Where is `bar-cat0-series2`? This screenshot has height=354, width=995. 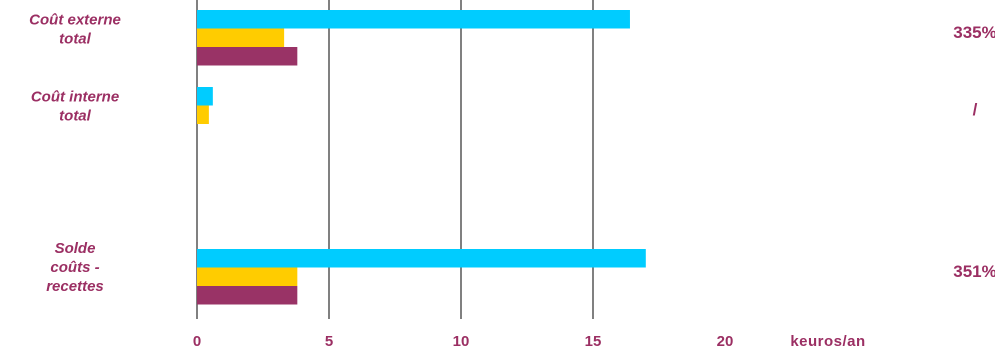
bar-cat0-series2 is located at coordinates (247, 56).